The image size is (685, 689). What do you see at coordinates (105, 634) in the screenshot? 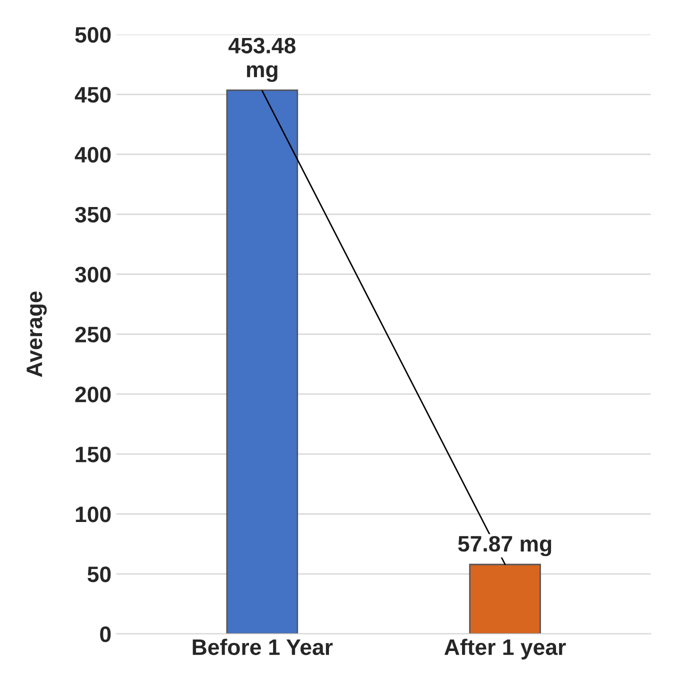
I see `y-tick-label: 0` at bounding box center [105, 634].